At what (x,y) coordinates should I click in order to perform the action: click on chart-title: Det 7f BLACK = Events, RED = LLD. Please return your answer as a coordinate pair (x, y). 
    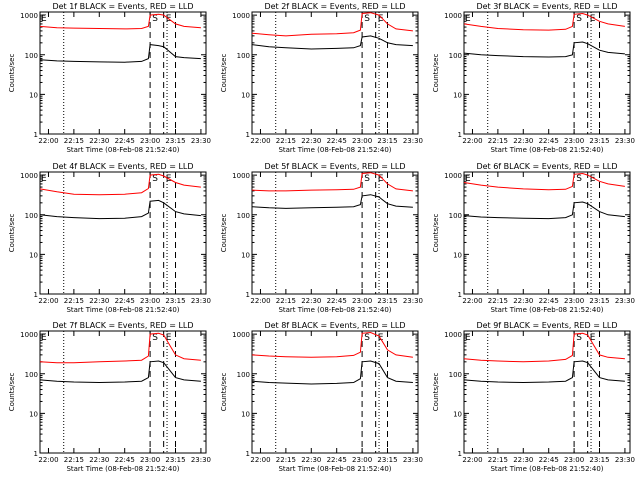
    Looking at the image, I should click on (122, 325).